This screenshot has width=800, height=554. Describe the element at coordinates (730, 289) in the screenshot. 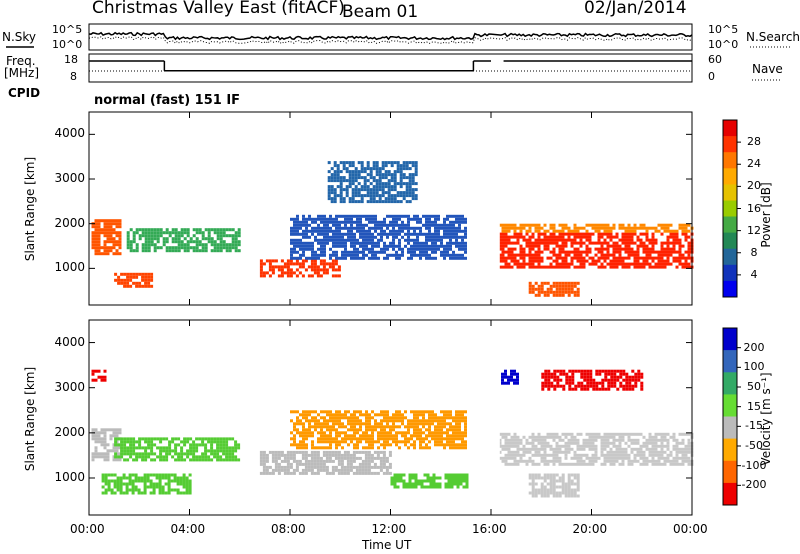

I see `power-colorbar-swatch` at that location.